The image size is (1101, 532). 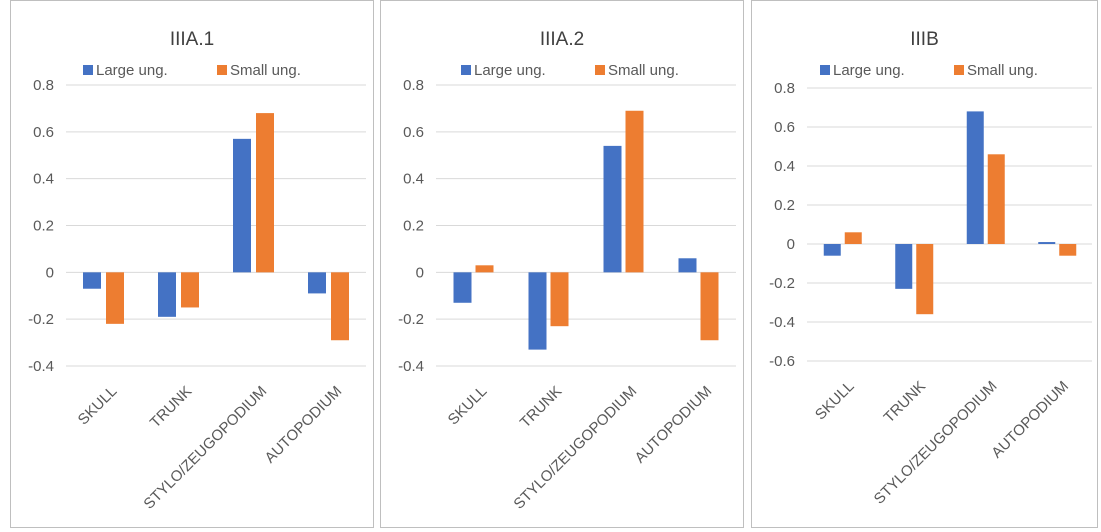 I want to click on y-tick-label: -0.6, so click(x=782, y=361).